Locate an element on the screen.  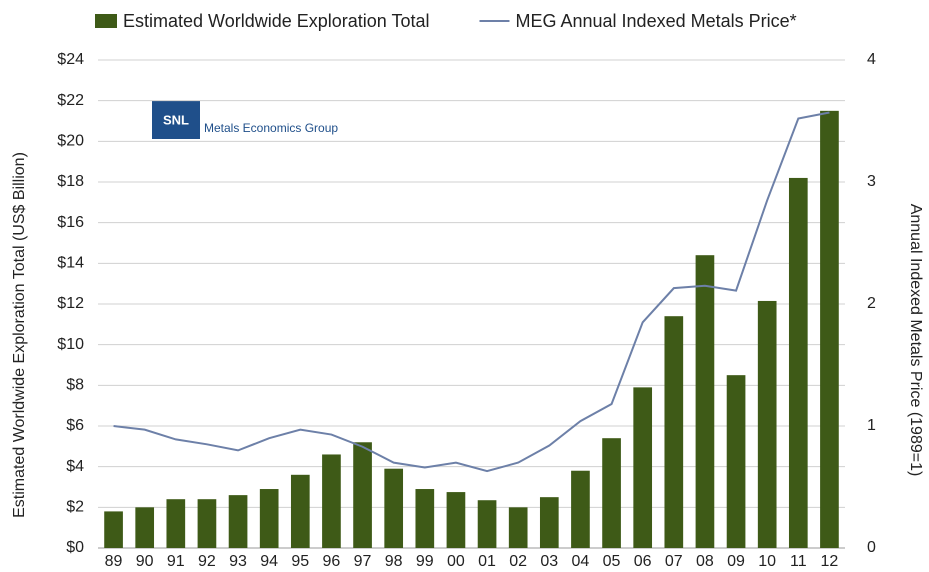
legend-label: MEG Annual Indexed Metals Price* is located at coordinates (655, 21).